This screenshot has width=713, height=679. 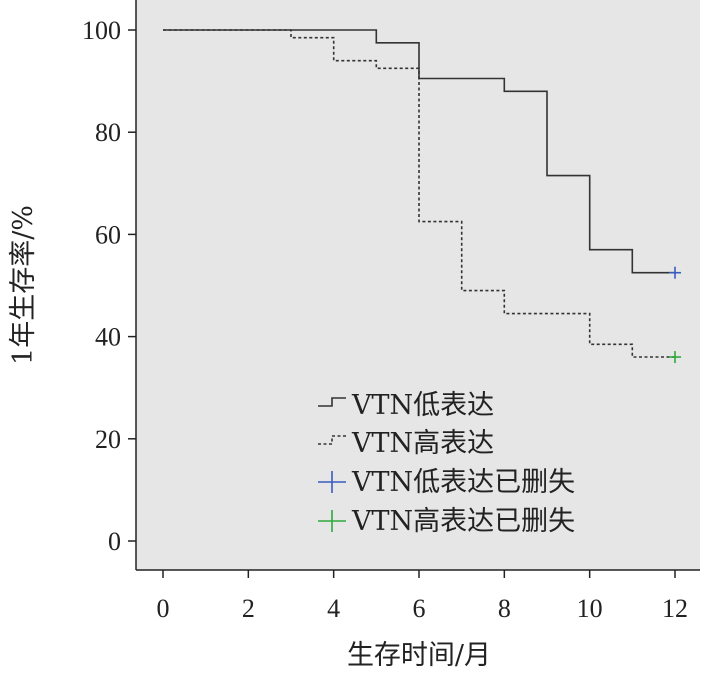 I want to click on y-axis-ticks: 0 20 40 60 80 100, so click(x=109, y=286).